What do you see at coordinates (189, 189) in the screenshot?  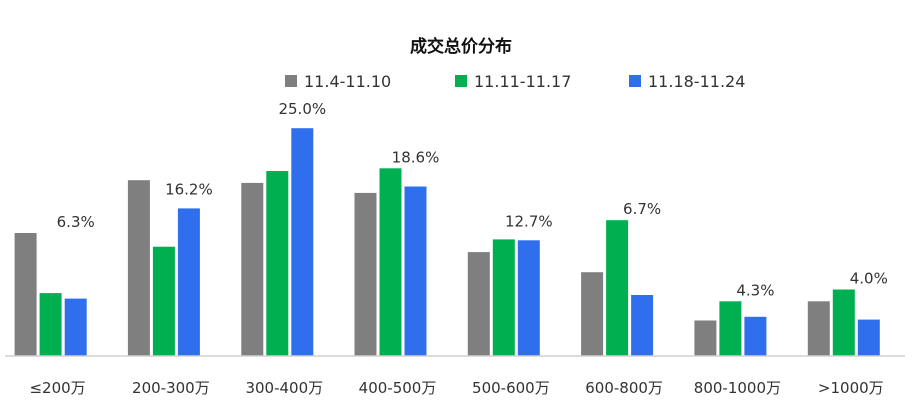 I see `data-label: 16.2%` at bounding box center [189, 189].